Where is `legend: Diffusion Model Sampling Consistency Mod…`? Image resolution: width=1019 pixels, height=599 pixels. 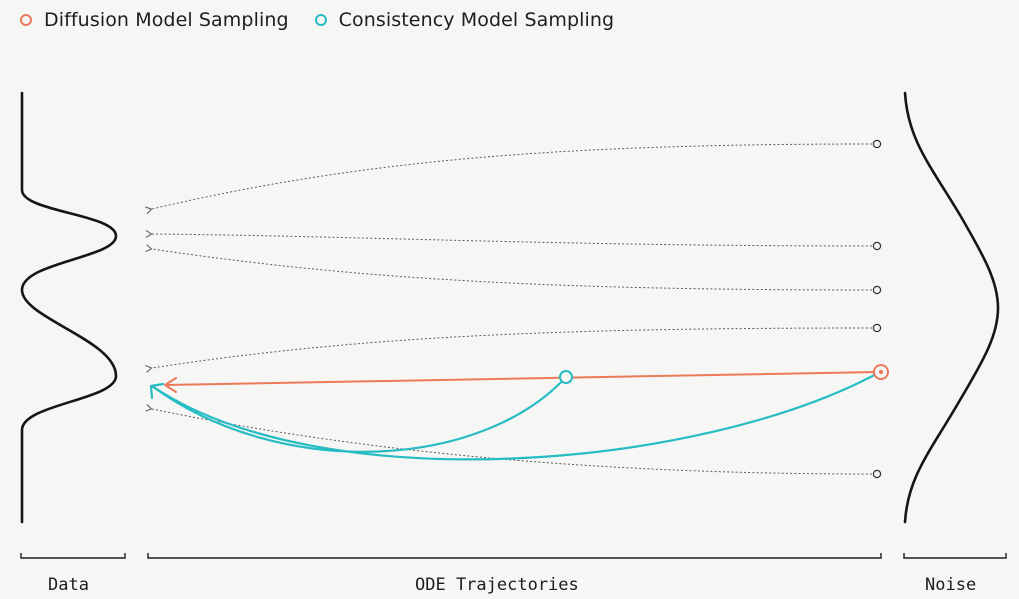 legend: Diffusion Model Sampling Consistency Mod… is located at coordinates (317, 20).